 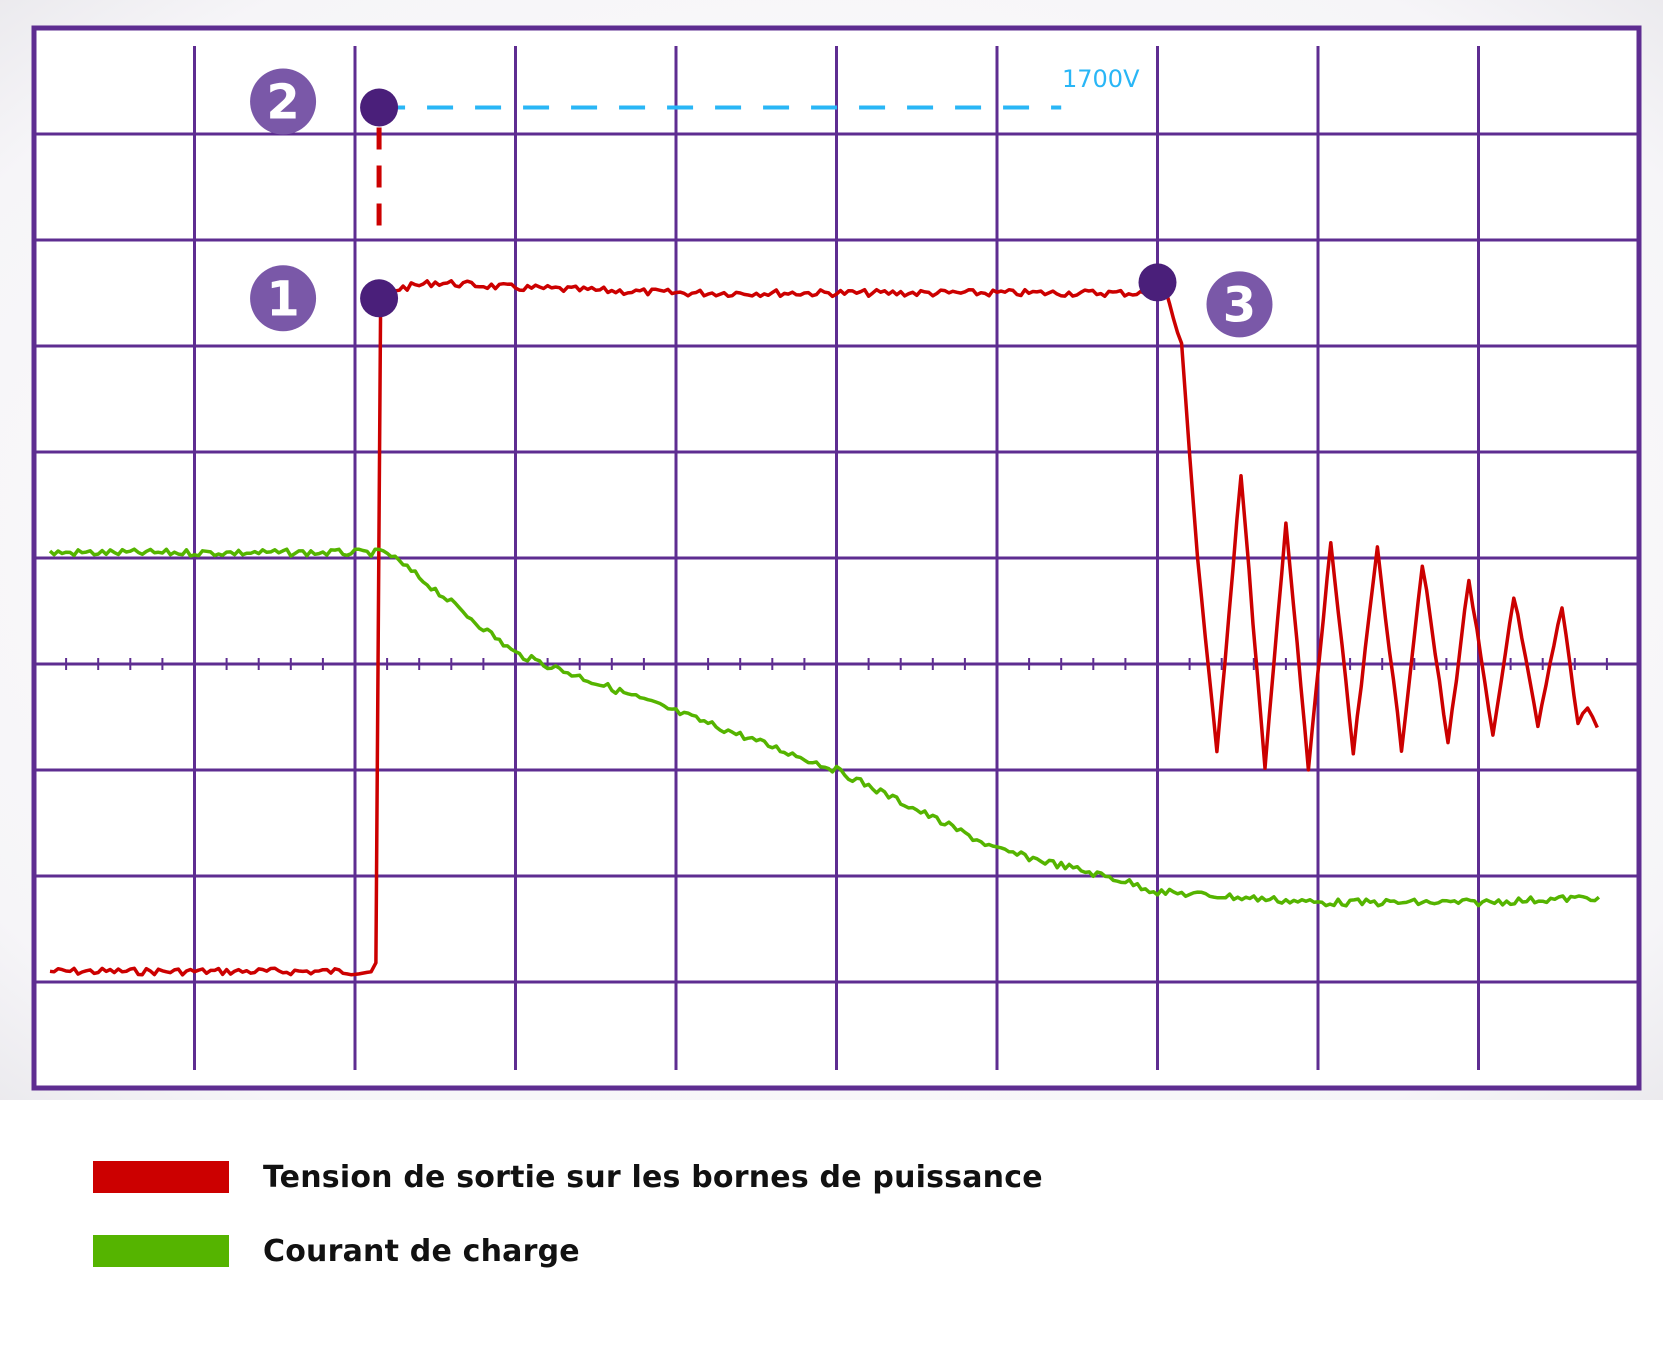 What do you see at coordinates (161, 1177) in the screenshot?
I see `legend-swatch-red` at bounding box center [161, 1177].